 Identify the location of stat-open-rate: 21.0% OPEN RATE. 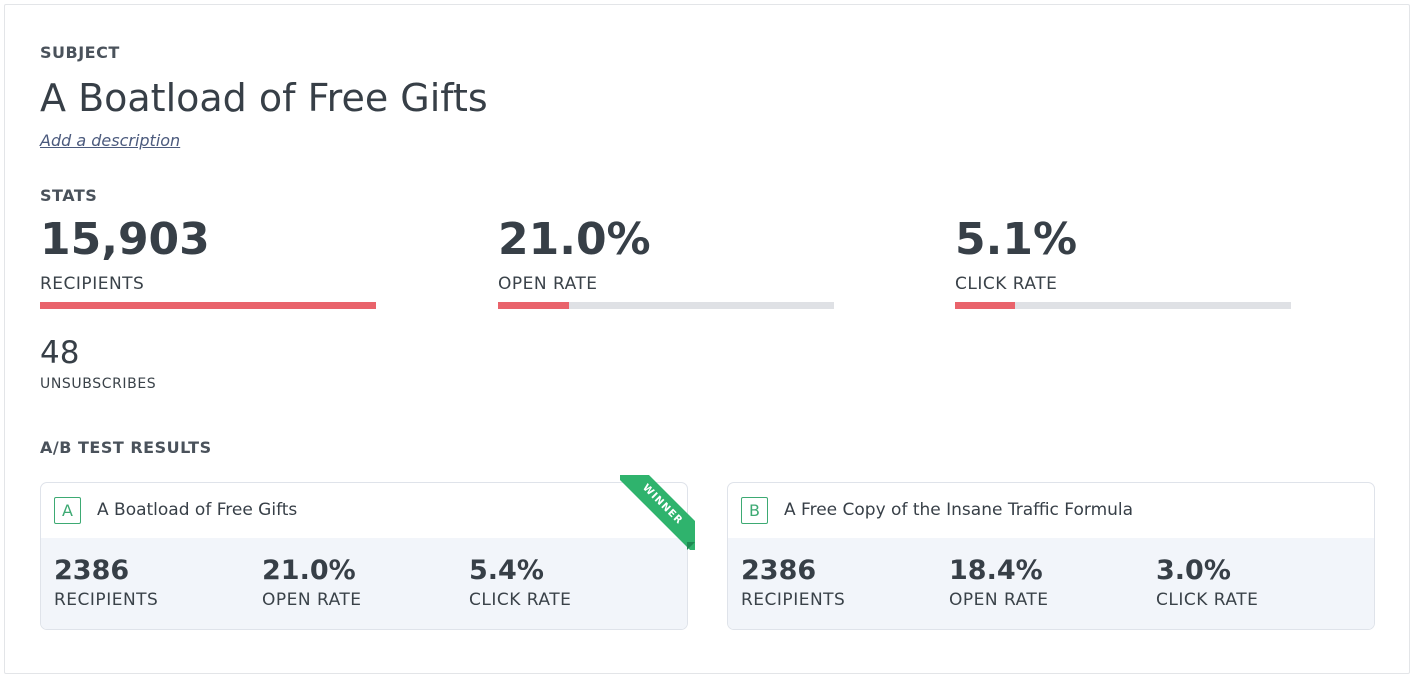
(666, 260).